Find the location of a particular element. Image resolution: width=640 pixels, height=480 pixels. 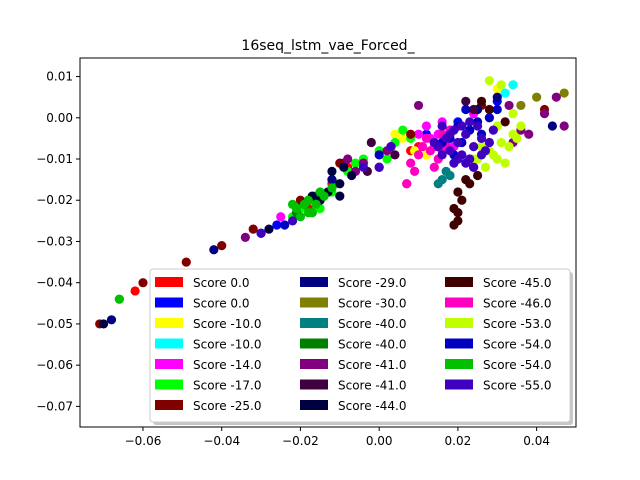

legend-label: Score -25.0 is located at coordinates (227, 406).